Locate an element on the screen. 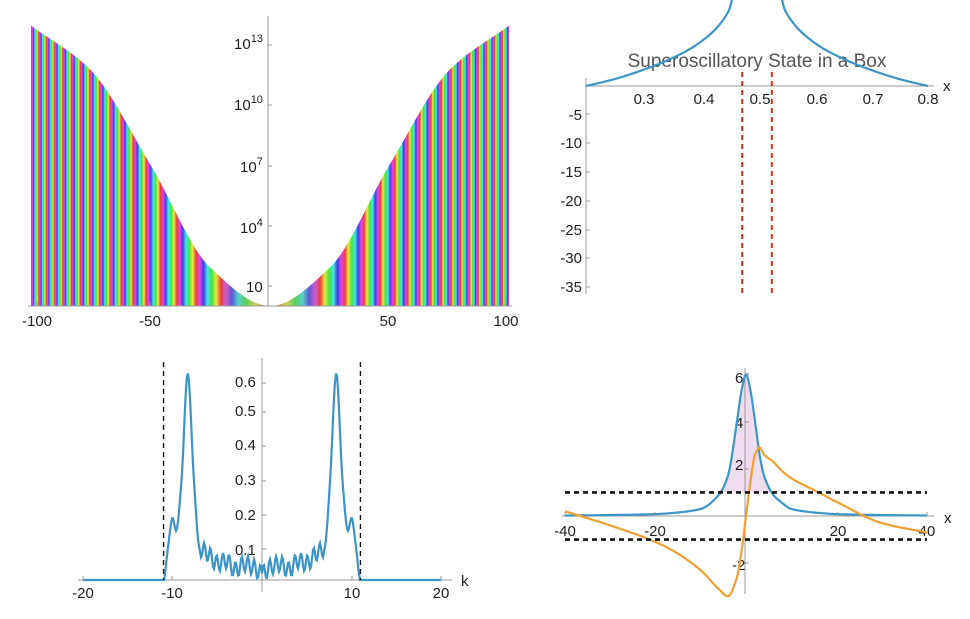 Image resolution: width=970 pixels, height=619 pixels. x-ticks: 0.3 0.4 0.5 0.6 0.7 0.8 is located at coordinates (786, 99).